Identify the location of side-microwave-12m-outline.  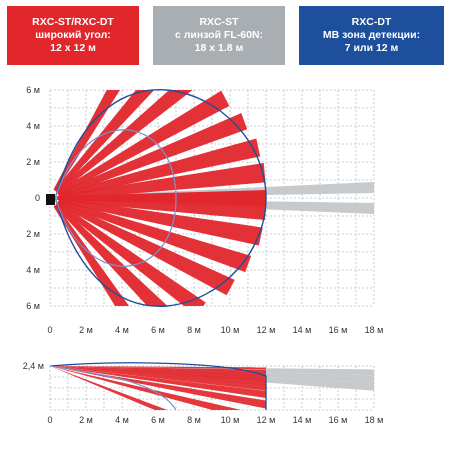
(158, 386).